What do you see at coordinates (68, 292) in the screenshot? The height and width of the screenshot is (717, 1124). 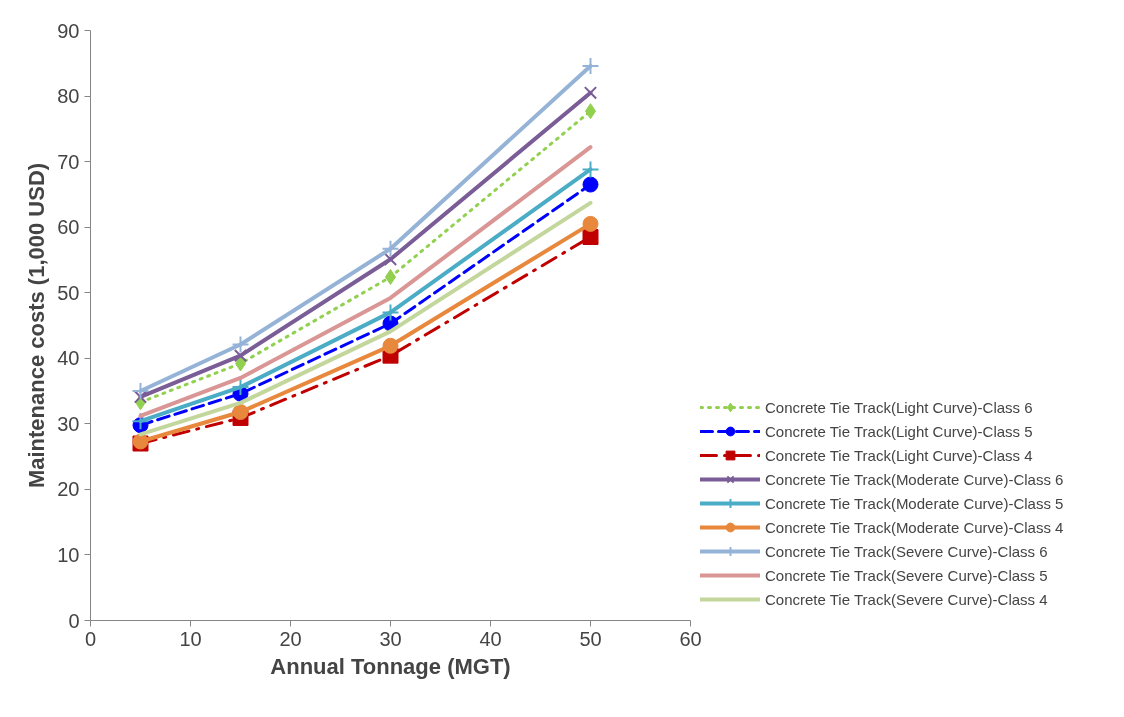 I see `y-tick-label: 50` at bounding box center [68, 292].